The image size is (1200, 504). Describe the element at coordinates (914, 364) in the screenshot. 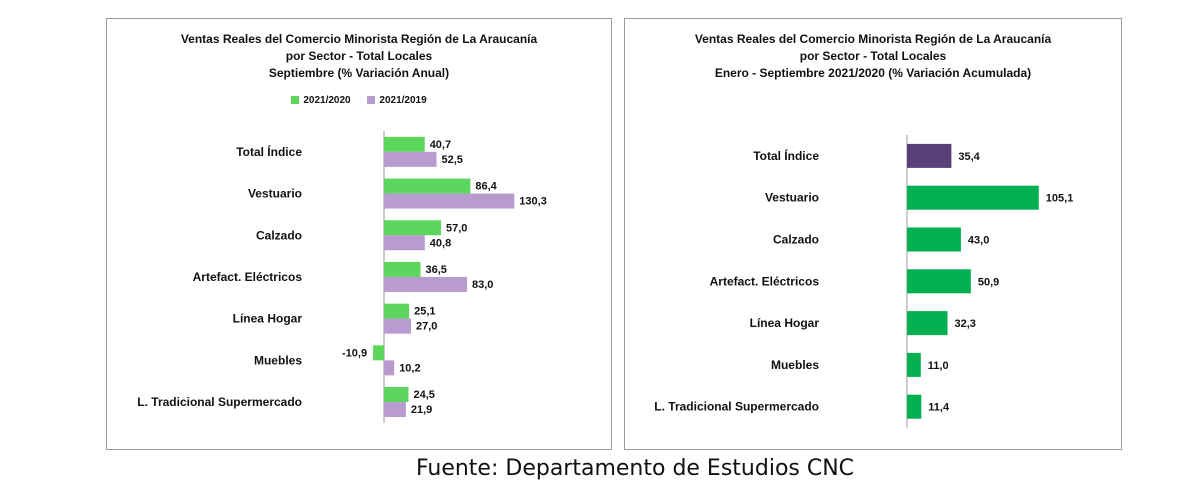

I see `bar-muebles` at that location.